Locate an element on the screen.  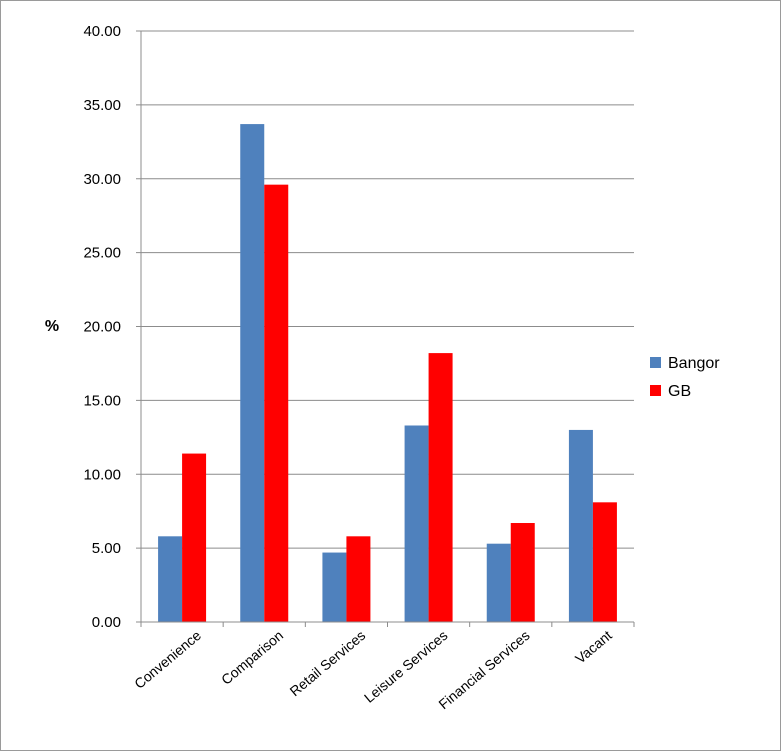
bar-bangor-leisure-services is located at coordinates (416, 523).